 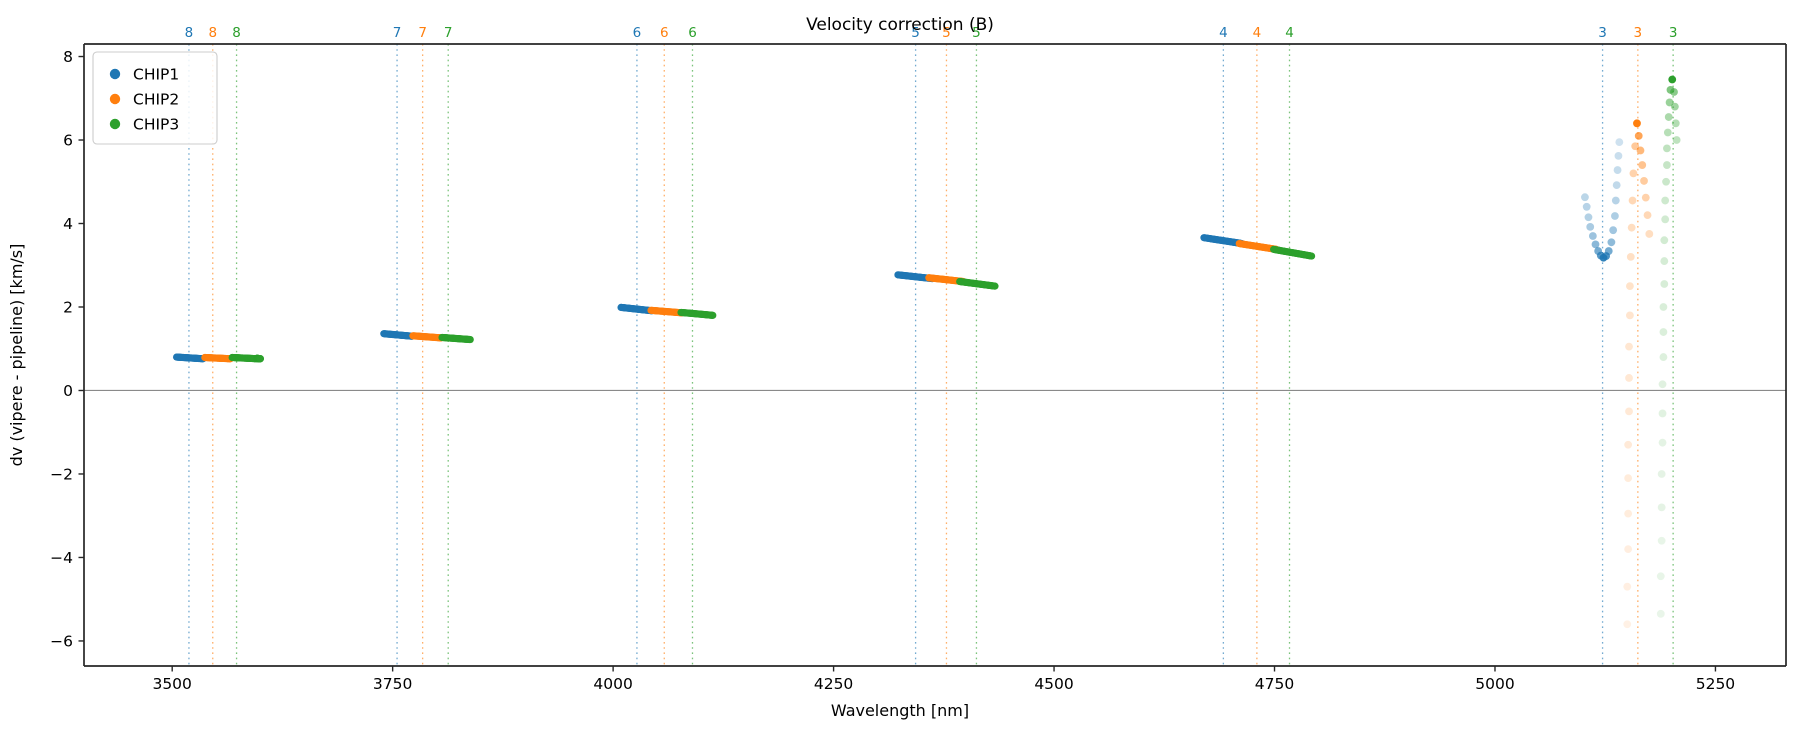 I want to click on legend-label-CHIP3: CHIP3, so click(x=156, y=125).